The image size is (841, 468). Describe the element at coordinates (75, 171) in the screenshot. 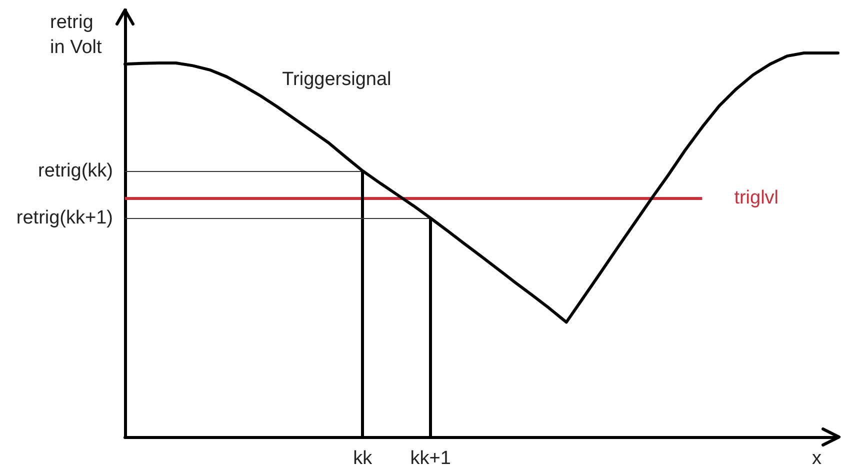

I see `annotation: retrig(kk)` at that location.